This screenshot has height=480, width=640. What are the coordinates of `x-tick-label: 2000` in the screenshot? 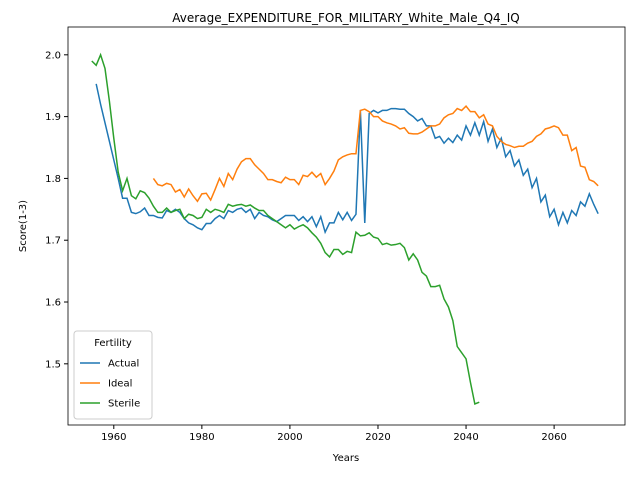 It's located at (289, 437).